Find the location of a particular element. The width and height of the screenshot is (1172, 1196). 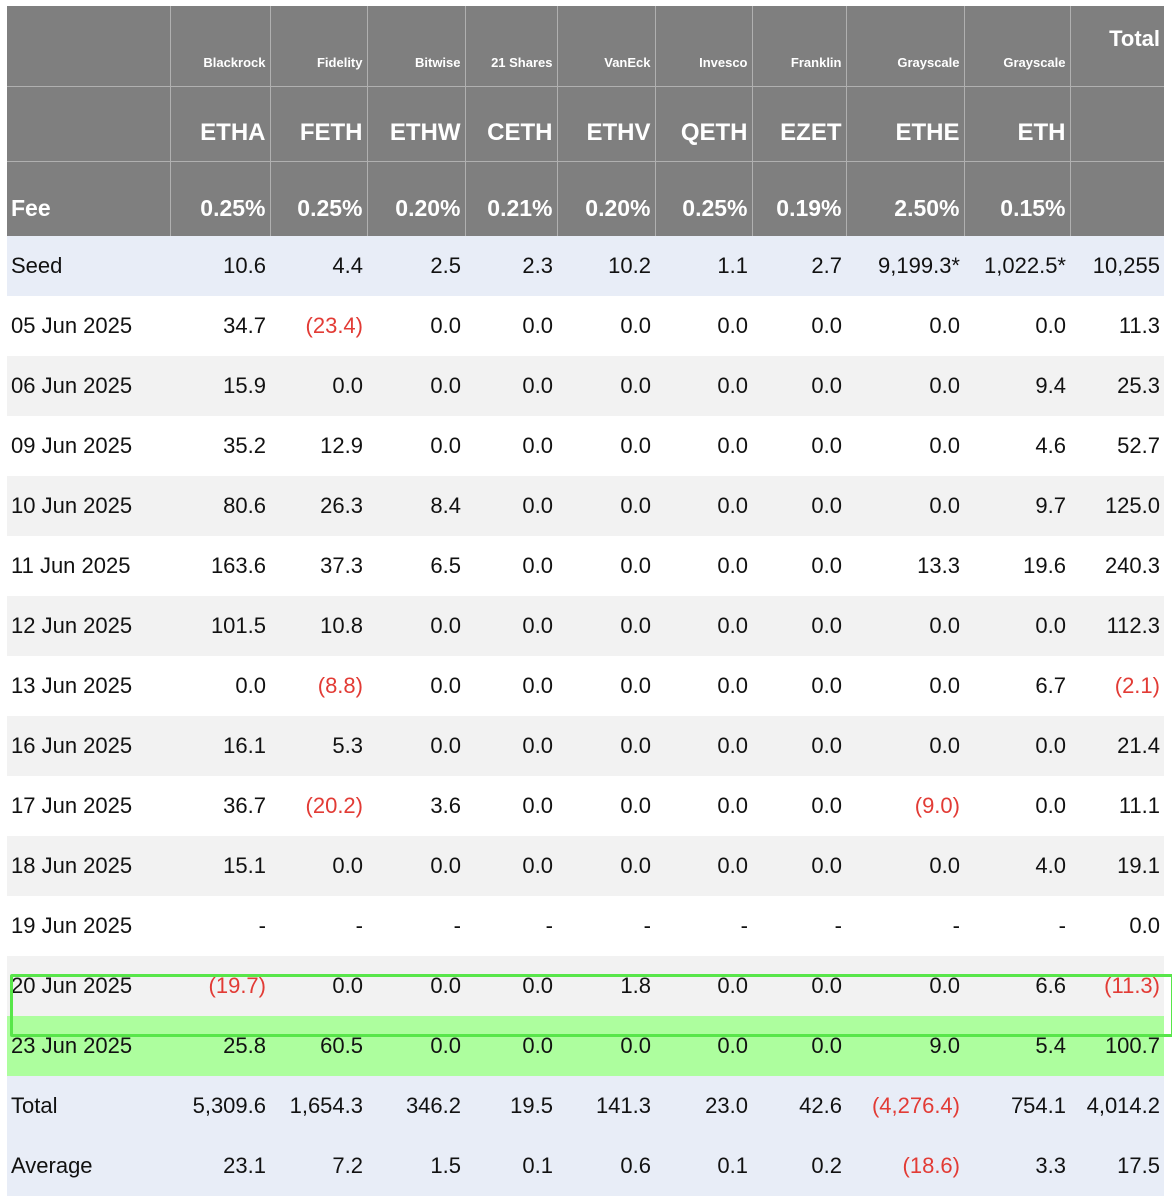

issuer-header: Blackrock is located at coordinates (219, 46).